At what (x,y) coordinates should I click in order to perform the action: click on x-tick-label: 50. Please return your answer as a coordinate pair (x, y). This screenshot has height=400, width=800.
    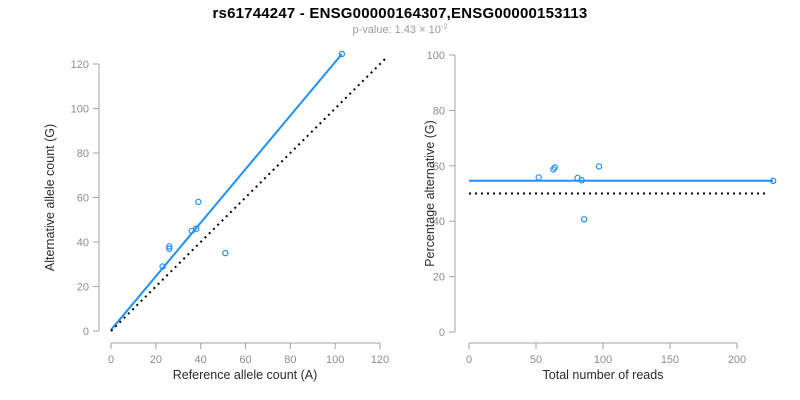
    Looking at the image, I should click on (536, 360).